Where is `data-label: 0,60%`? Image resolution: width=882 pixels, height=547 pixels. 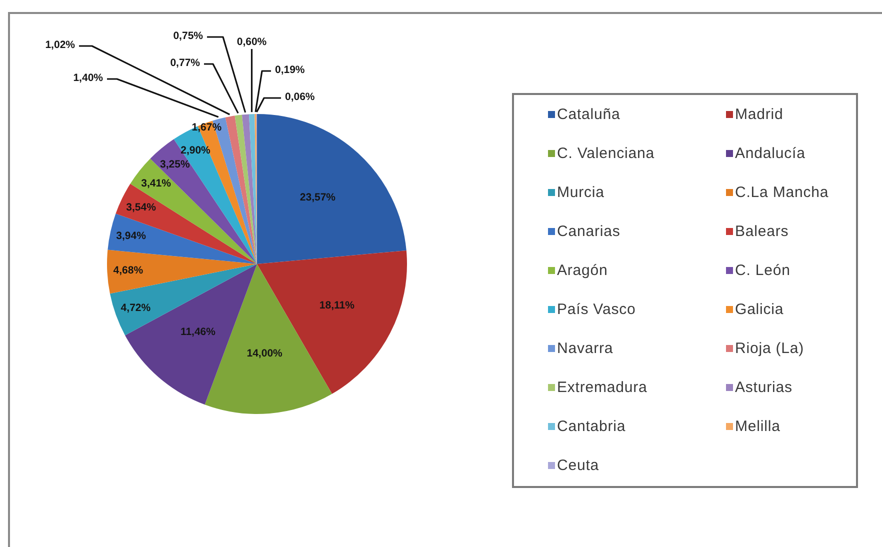
data-label: 0,60% is located at coordinates (252, 42).